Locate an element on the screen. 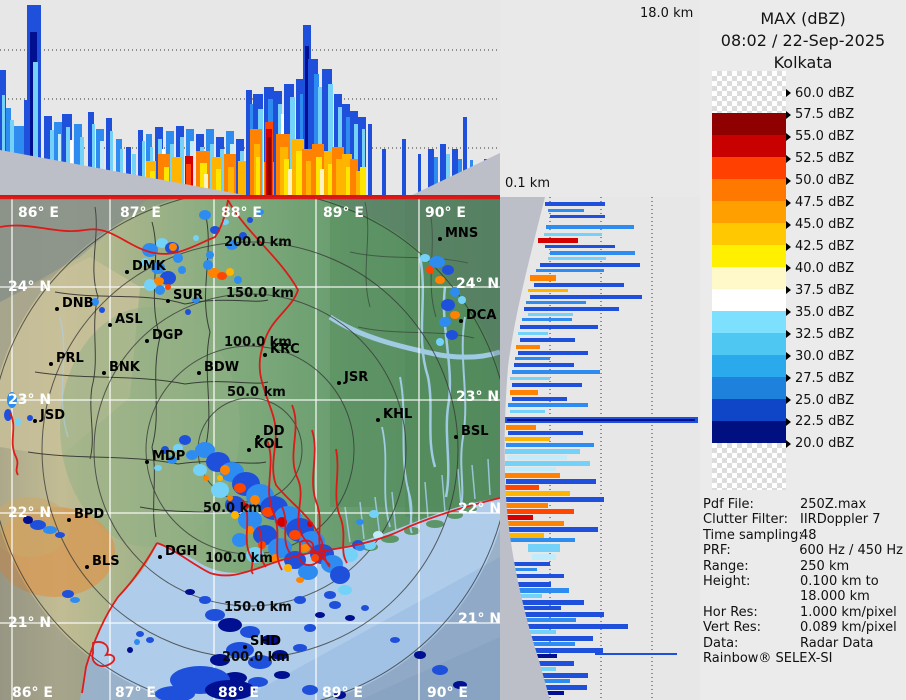  meta-row: Height: 0.100 km to is located at coordinates (803, 581).